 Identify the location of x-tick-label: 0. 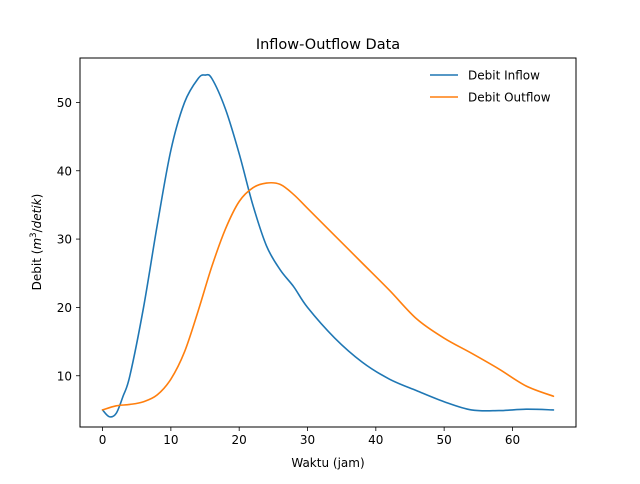
(103, 440).